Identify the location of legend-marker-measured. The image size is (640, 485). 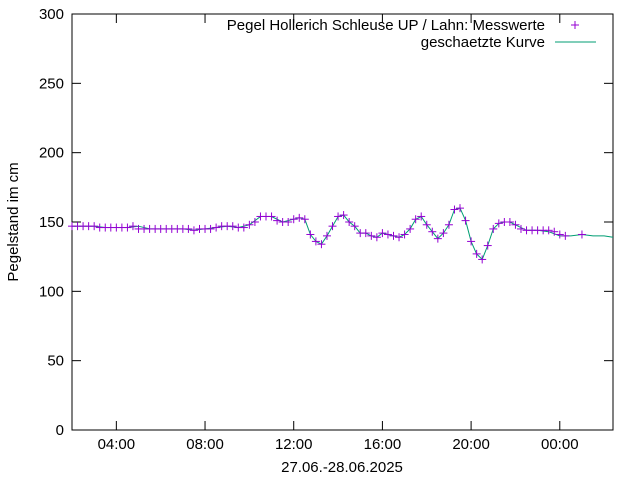
(575, 25).